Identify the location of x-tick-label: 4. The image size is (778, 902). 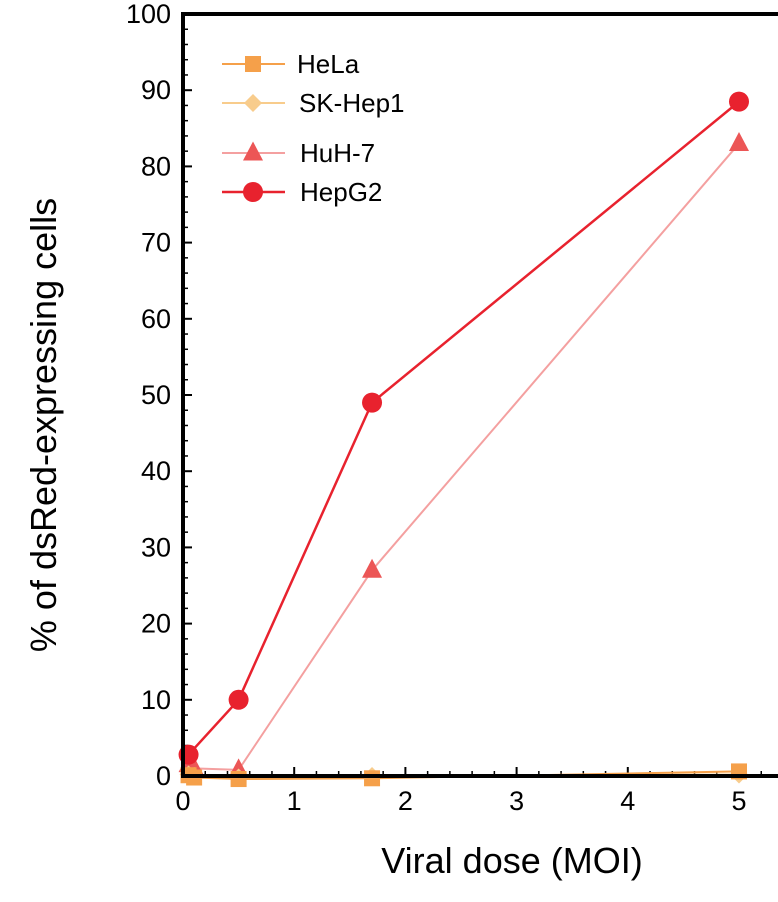
(627, 801).